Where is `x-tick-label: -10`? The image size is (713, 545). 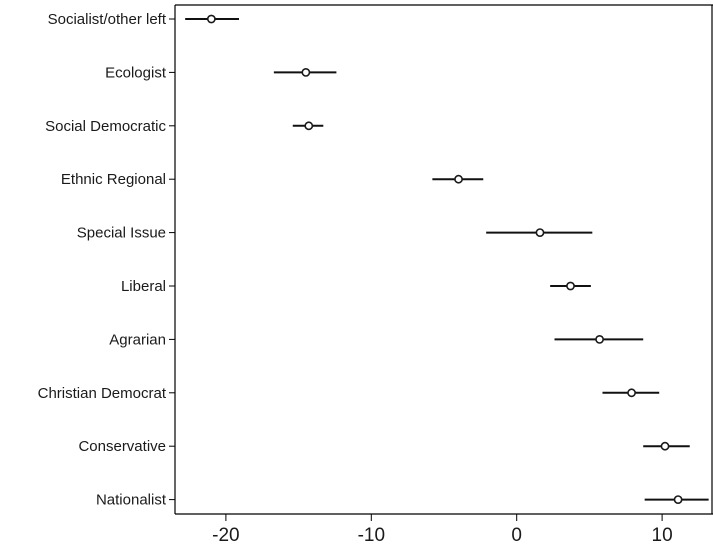 x-tick-label: -10 is located at coordinates (371, 535).